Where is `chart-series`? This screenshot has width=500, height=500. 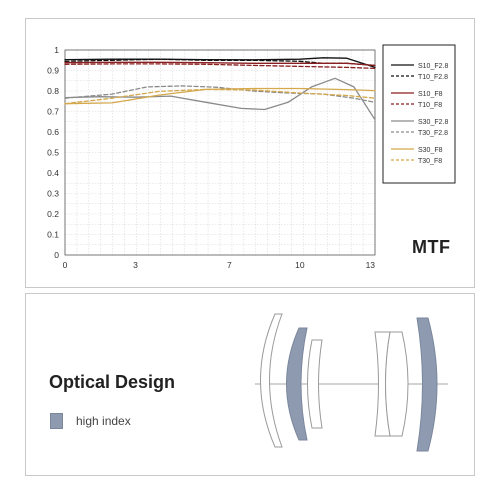
chart-series is located at coordinates (220, 89).